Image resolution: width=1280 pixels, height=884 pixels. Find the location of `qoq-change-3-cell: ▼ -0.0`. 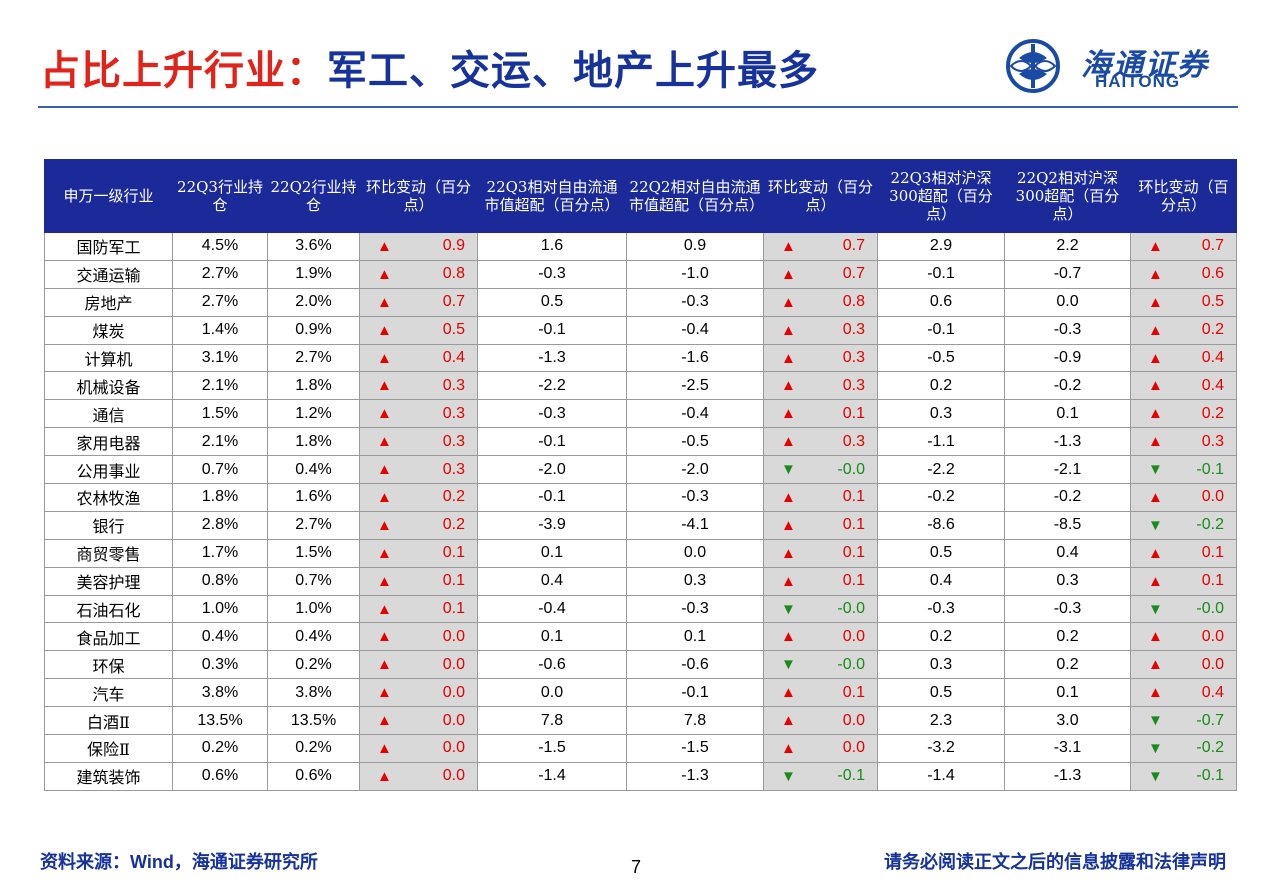

qoq-change-3-cell: ▼ -0.0 is located at coordinates (1183, 609).